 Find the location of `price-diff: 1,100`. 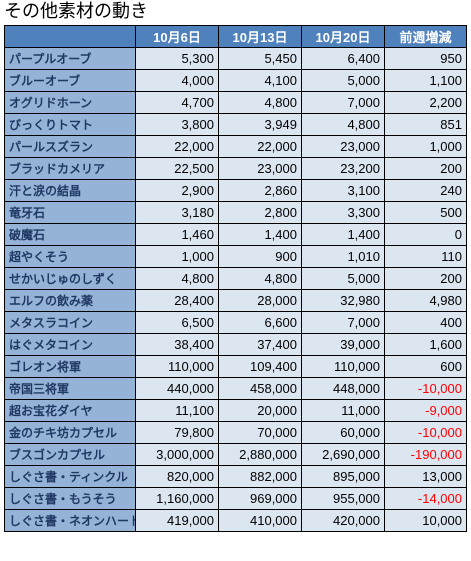

price-diff: 1,100 is located at coordinates (425, 80).